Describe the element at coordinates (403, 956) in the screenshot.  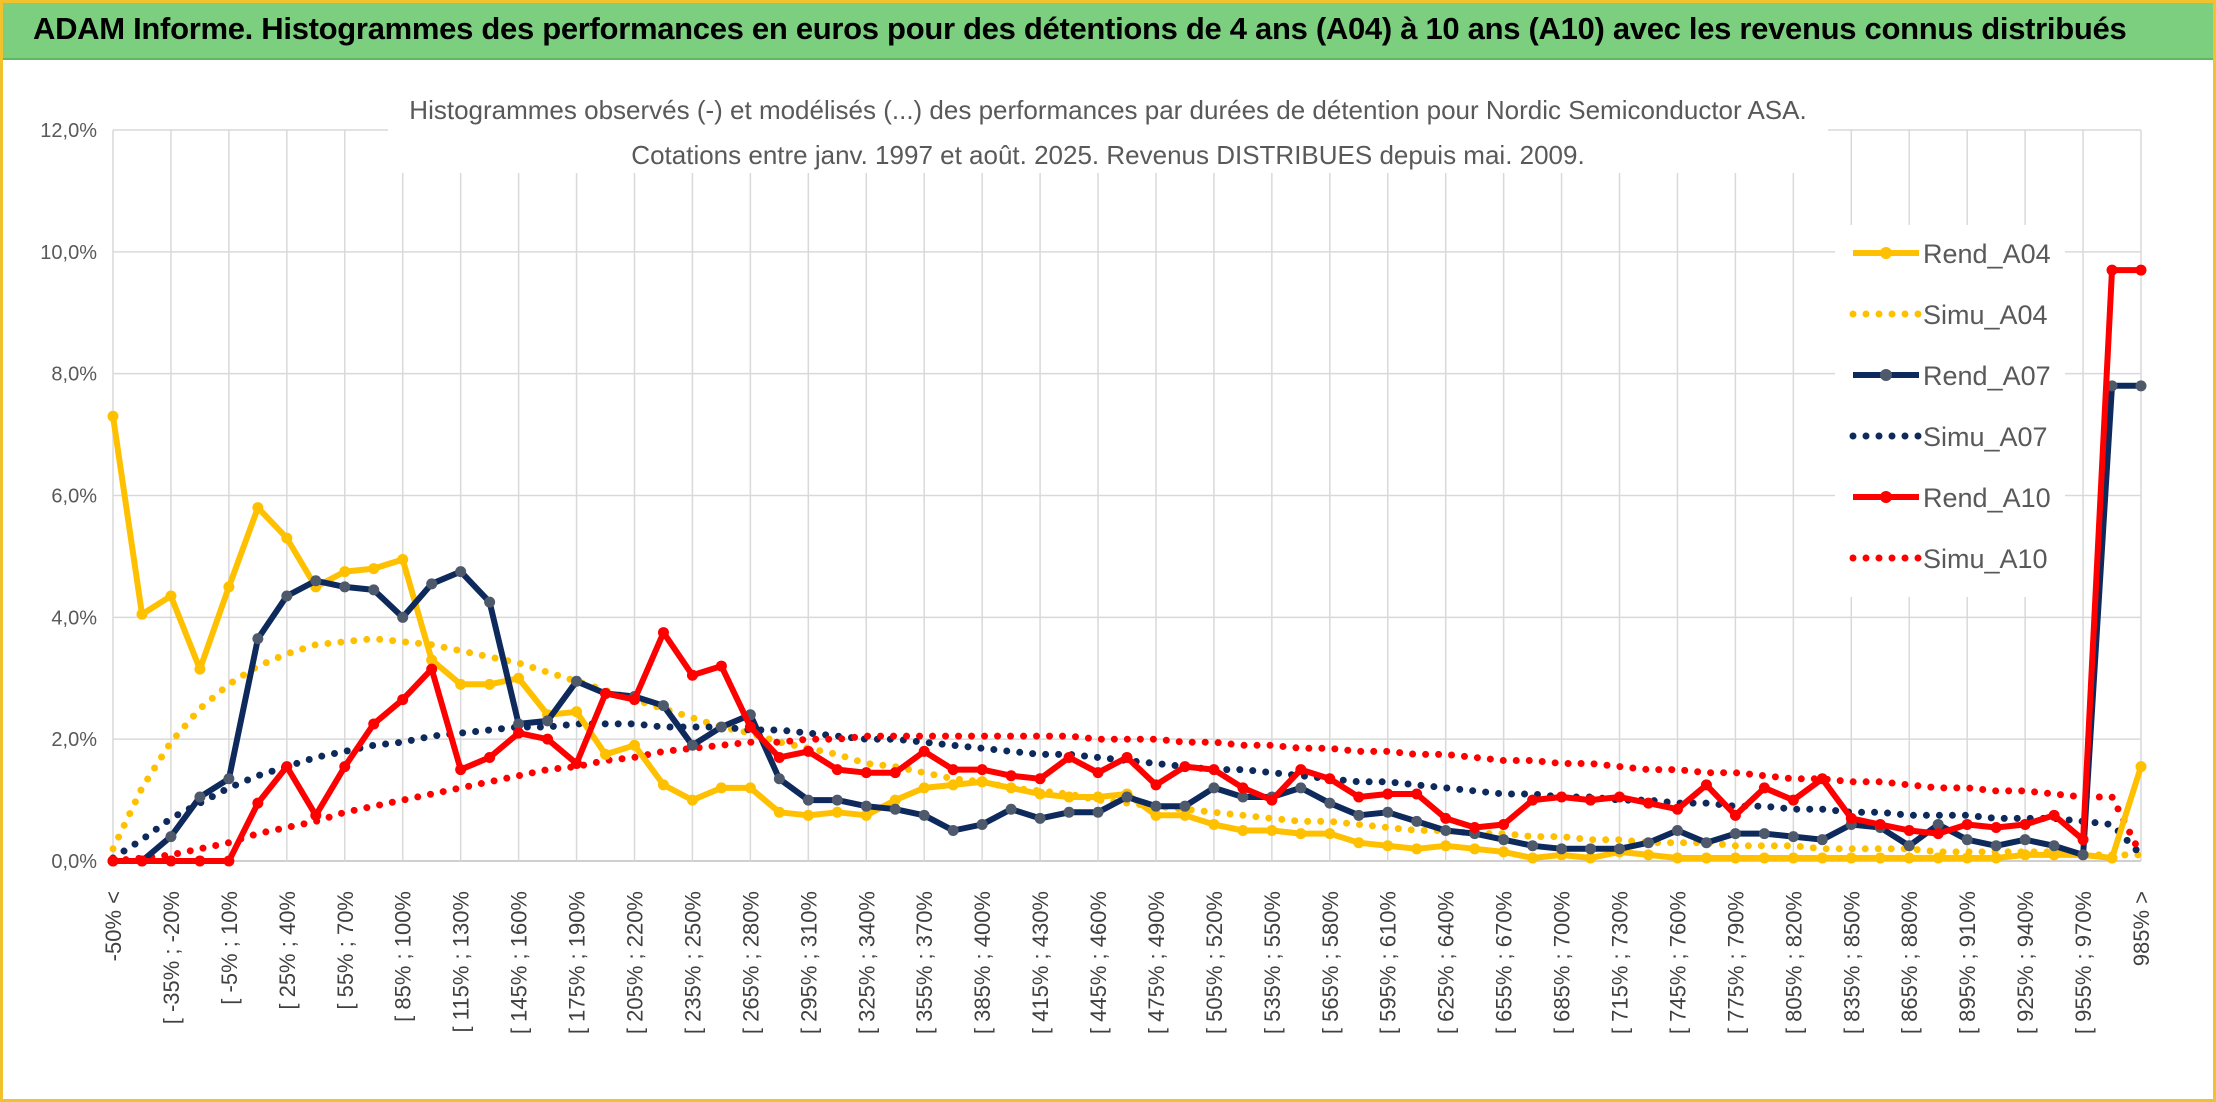
I see `x-tick-label: [ 85% ; 100%` at that location.